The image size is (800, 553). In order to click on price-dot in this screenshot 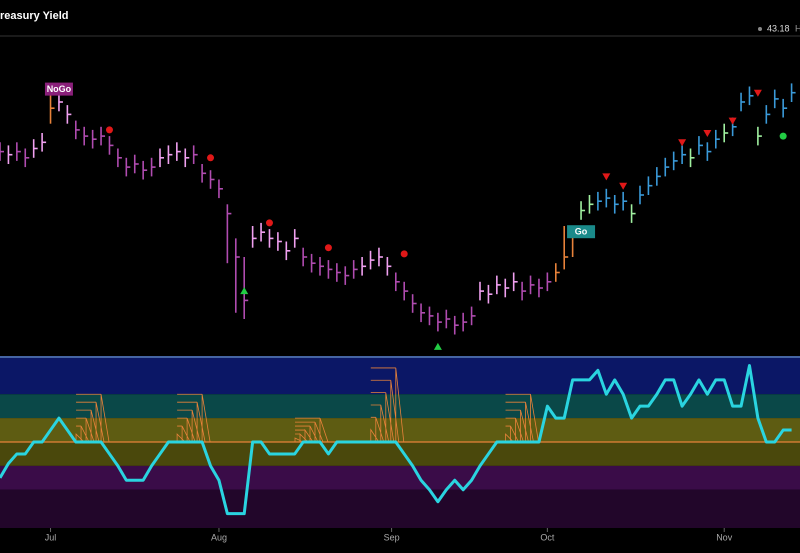, I will do `click(760, 29)`.